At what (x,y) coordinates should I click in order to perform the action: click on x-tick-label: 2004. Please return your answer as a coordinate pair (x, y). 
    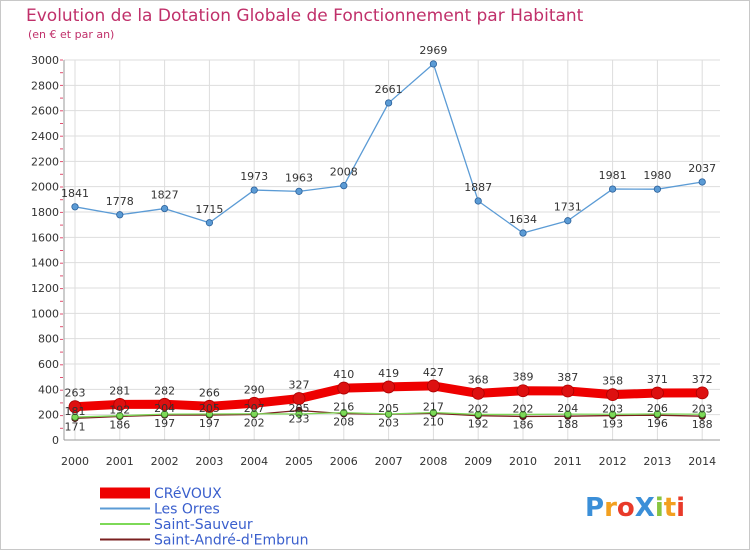
    Looking at the image, I should click on (254, 461).